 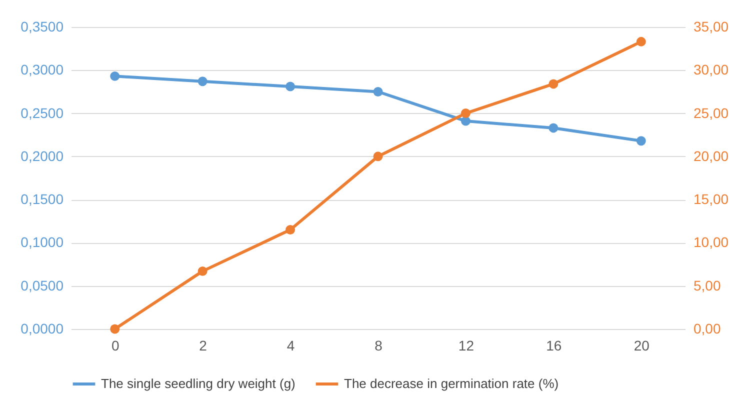 What do you see at coordinates (642, 346) in the screenshot?
I see `x-tick-label: 20` at bounding box center [642, 346].